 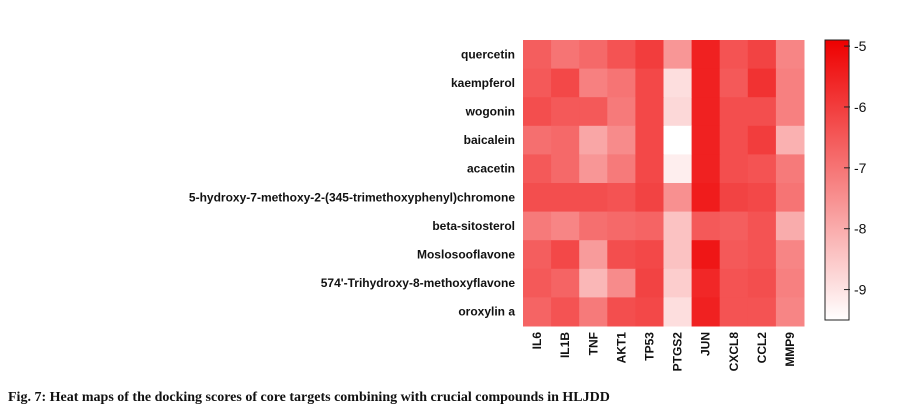 What do you see at coordinates (860, 46) in the screenshot?
I see `colorbar-tick-label: -5` at bounding box center [860, 46].